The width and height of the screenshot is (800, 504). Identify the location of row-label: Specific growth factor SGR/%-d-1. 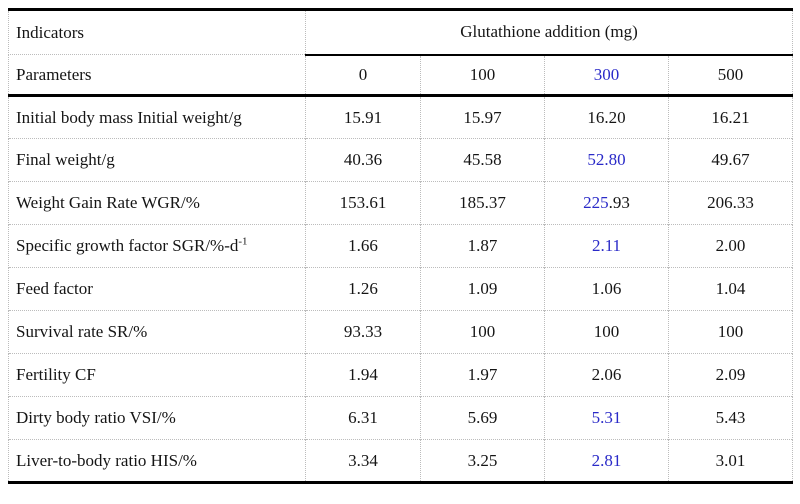
(157, 246).